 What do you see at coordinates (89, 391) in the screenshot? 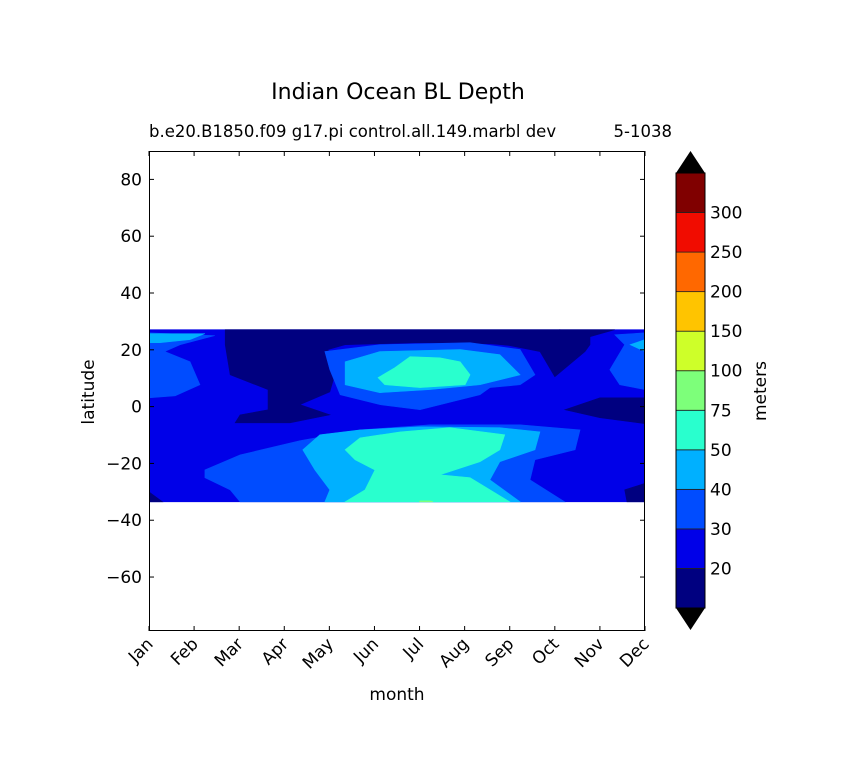
I see `y-axis-label: latitude` at bounding box center [89, 391].